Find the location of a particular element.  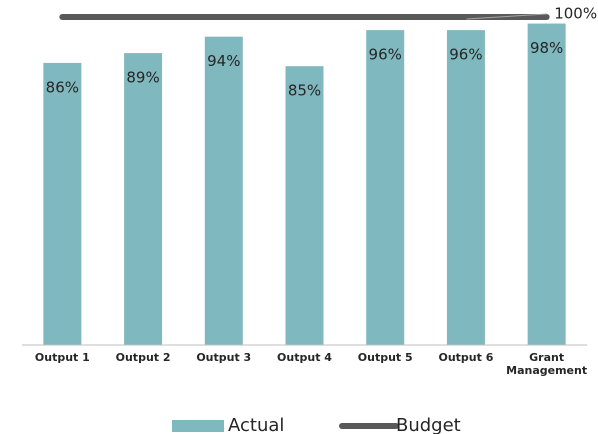

legend-label: Budget is located at coordinates (428, 424).